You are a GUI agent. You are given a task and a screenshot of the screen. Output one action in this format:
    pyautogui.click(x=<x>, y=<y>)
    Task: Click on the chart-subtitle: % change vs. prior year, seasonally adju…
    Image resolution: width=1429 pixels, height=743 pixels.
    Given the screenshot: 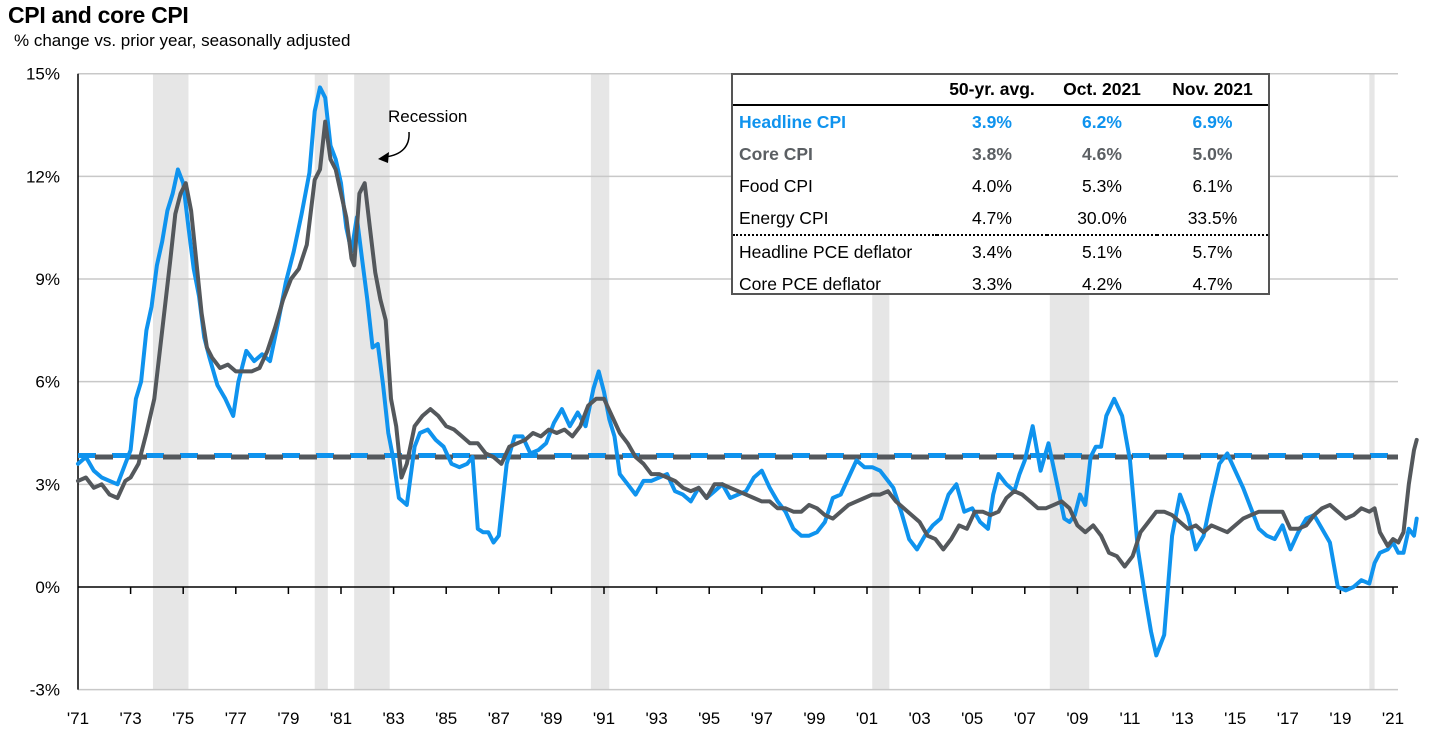 What is the action you would take?
    pyautogui.click(x=182, y=40)
    